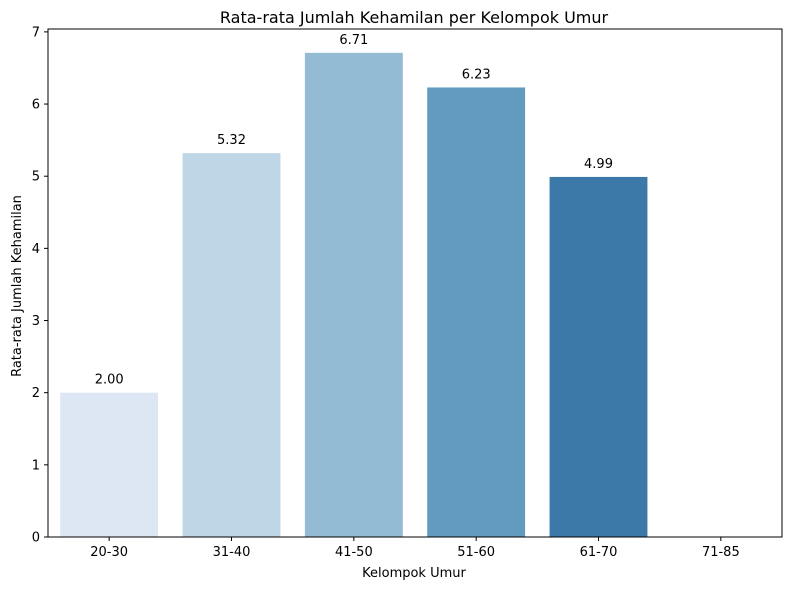 The image size is (790, 590). What do you see at coordinates (36, 177) in the screenshot?
I see `y-tick-label-5: 5` at bounding box center [36, 177].